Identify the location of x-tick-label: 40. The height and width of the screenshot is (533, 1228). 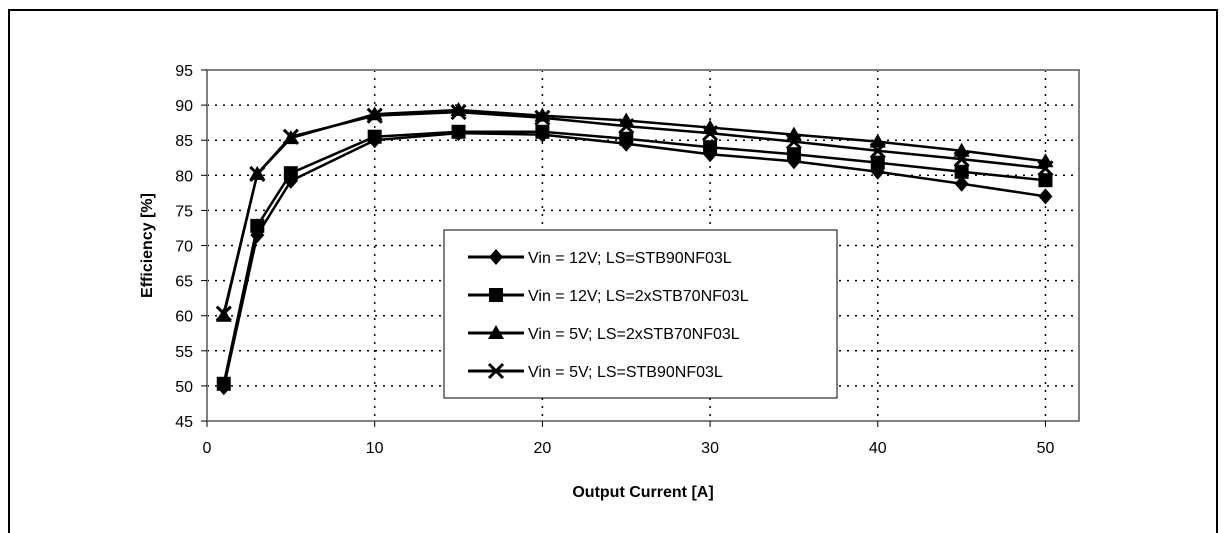
(878, 448).